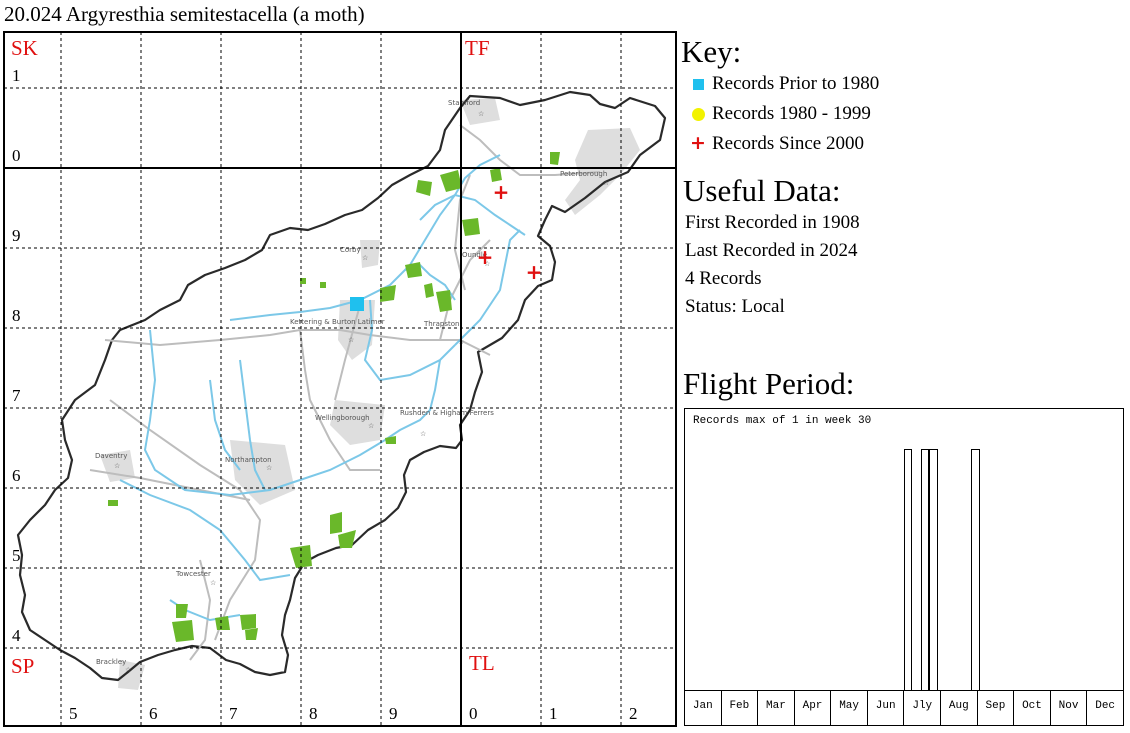  Describe the element at coordinates (698, 84) in the screenshot. I see `blue-square-icon` at that location.